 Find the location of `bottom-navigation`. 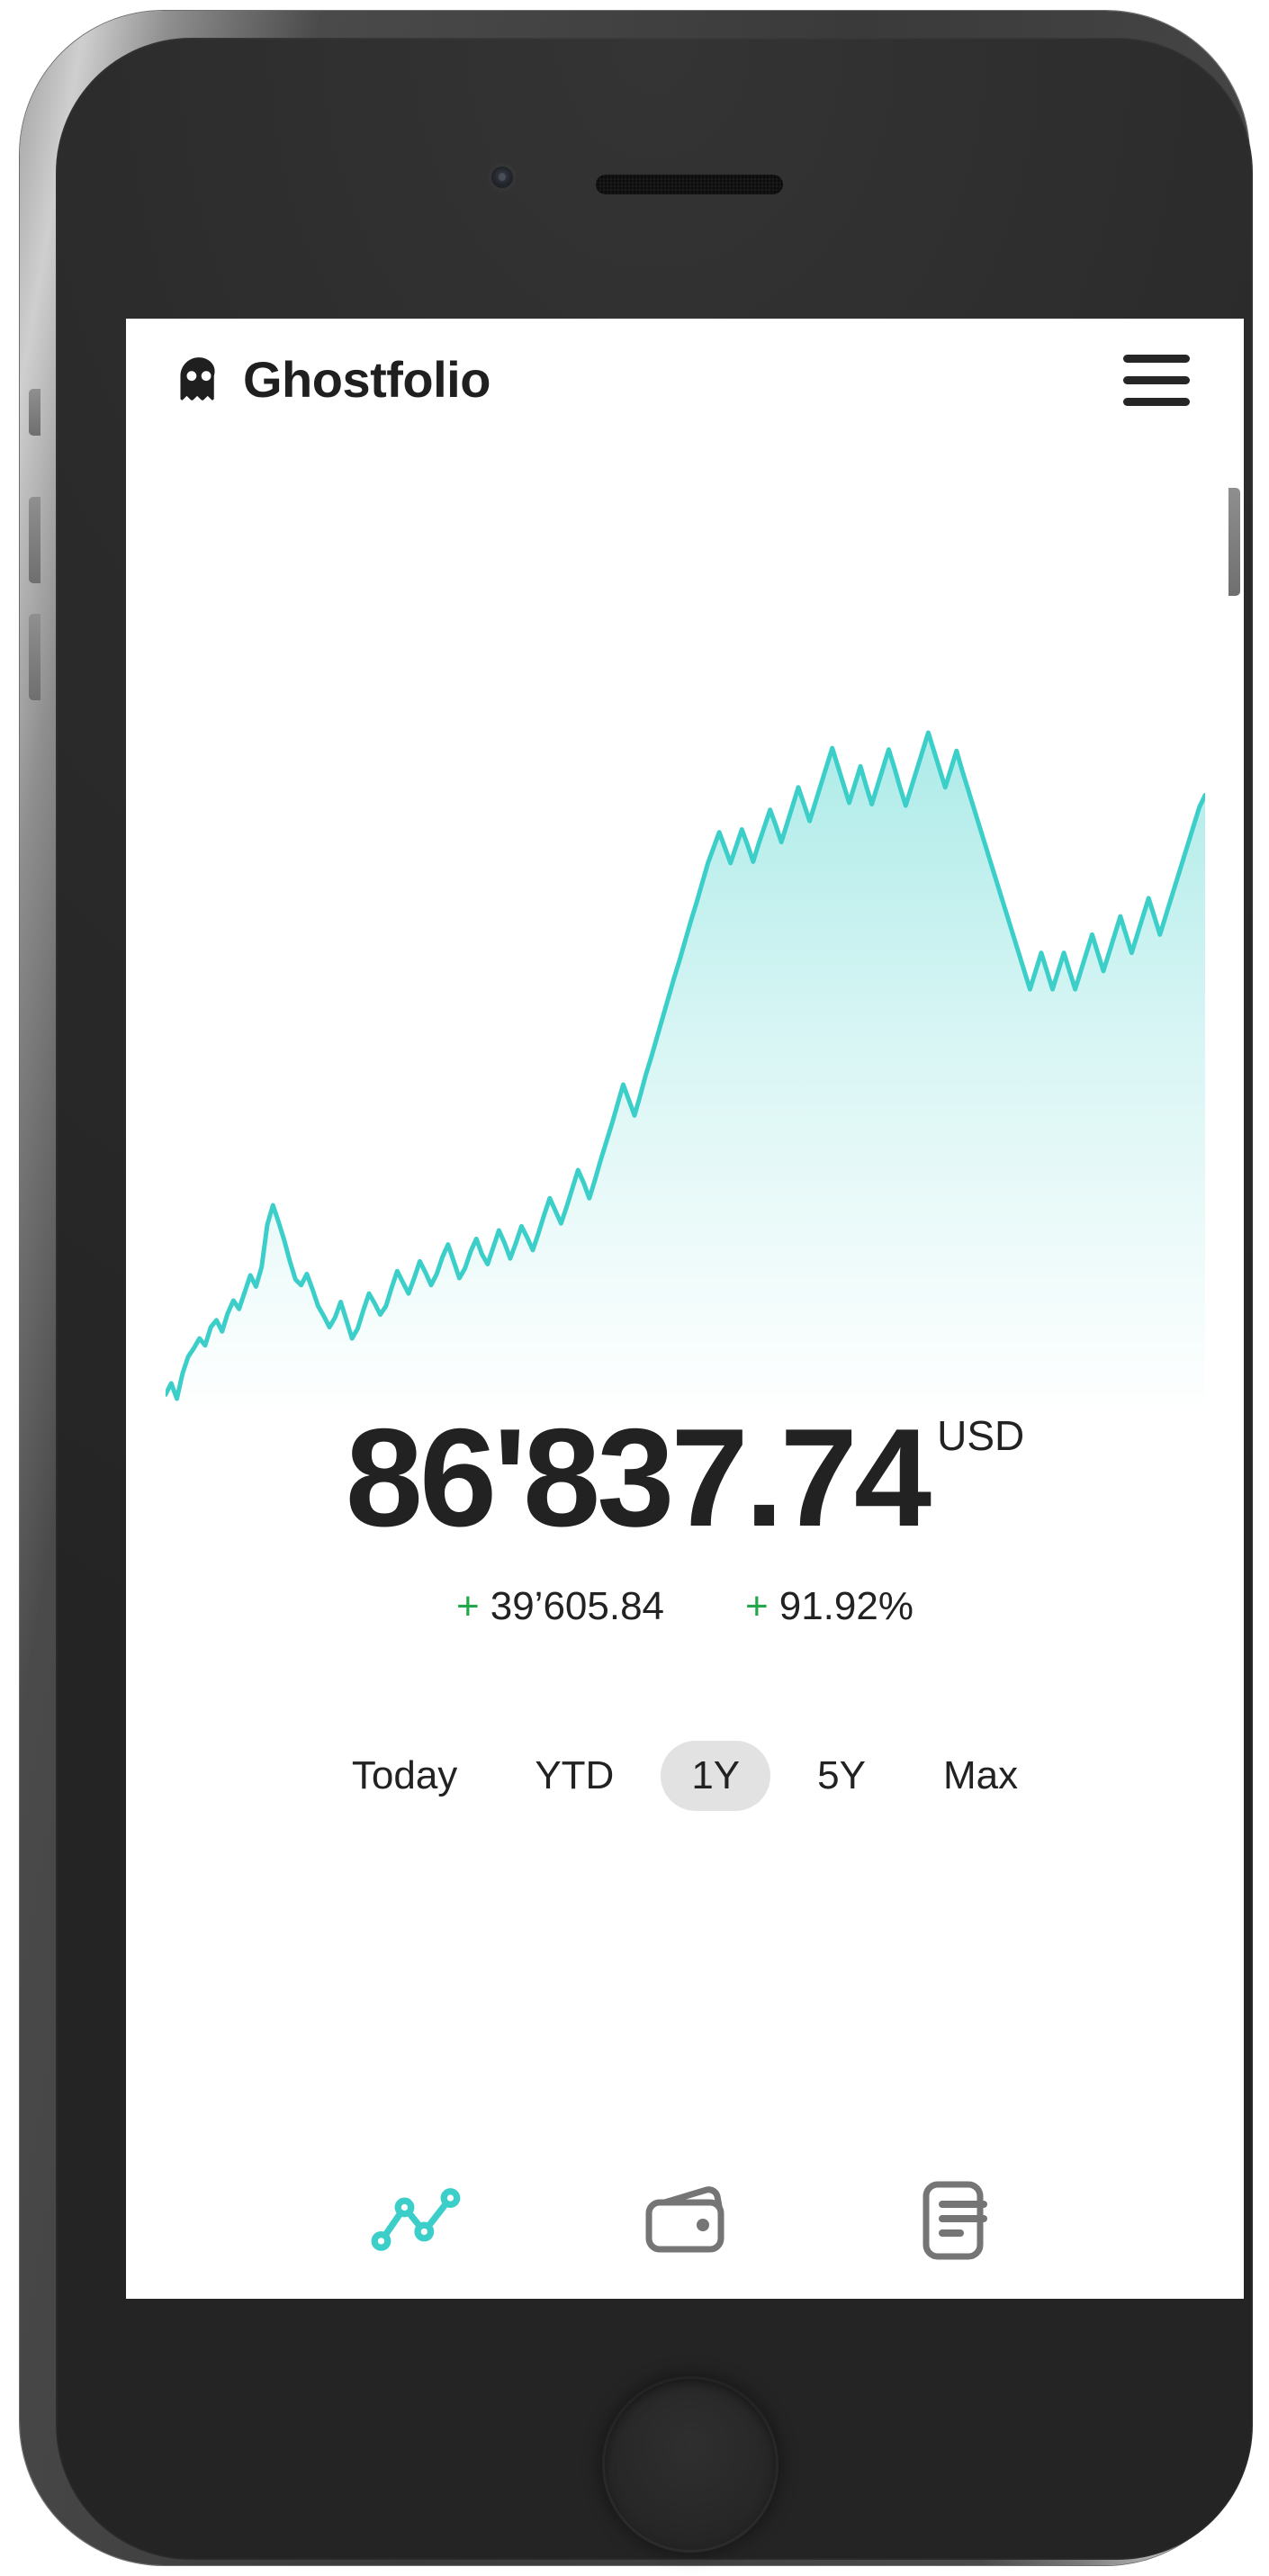

bottom-navigation is located at coordinates (685, 2220).